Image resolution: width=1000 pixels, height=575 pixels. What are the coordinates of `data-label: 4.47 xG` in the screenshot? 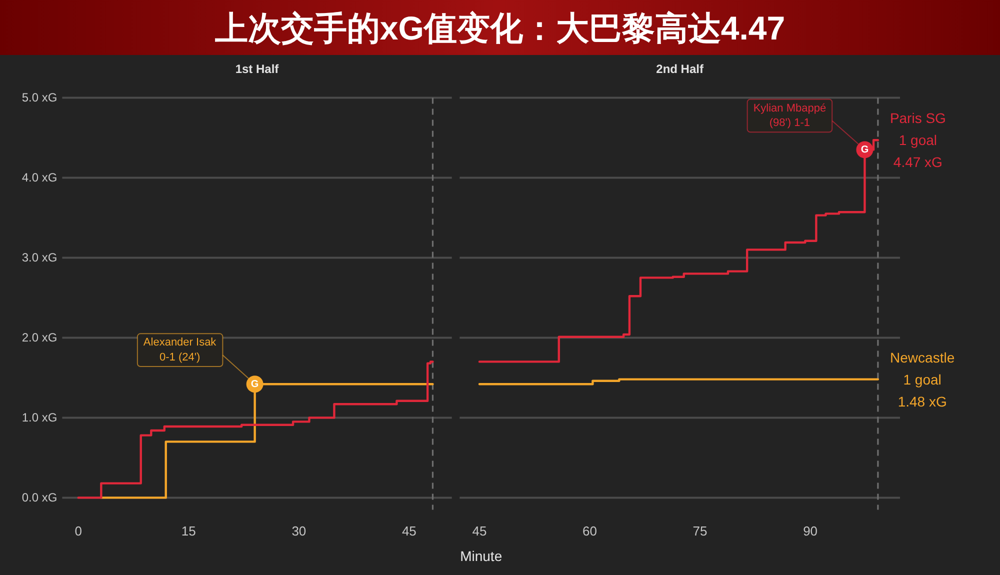 It's located at (917, 162).